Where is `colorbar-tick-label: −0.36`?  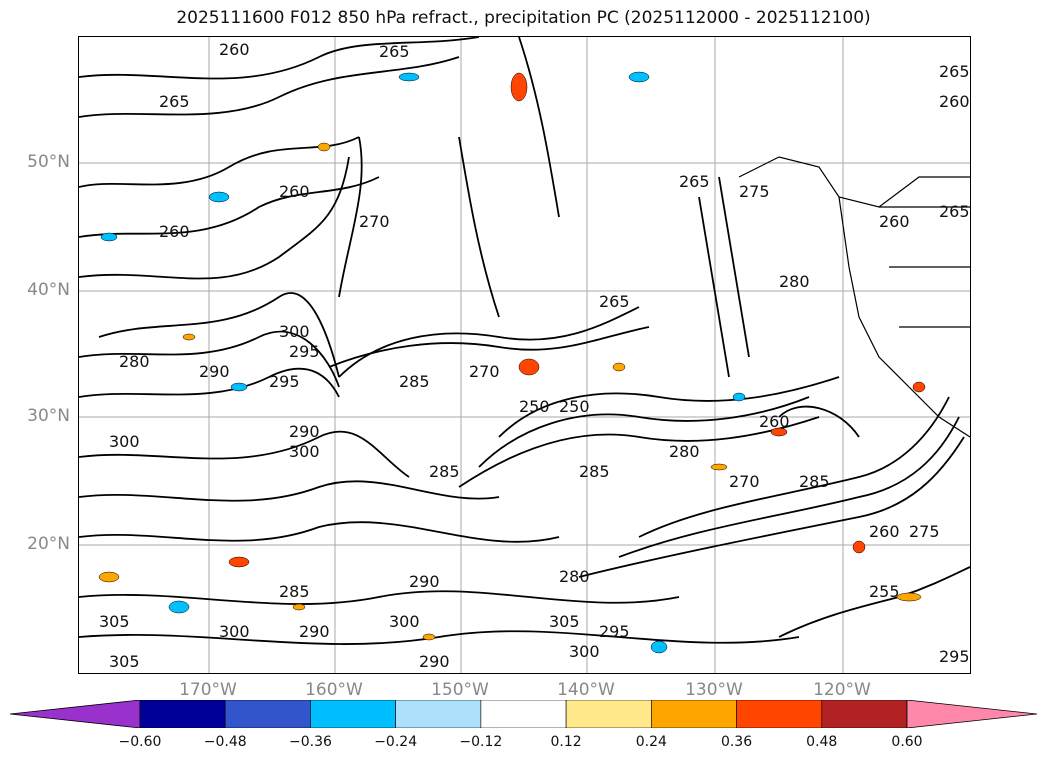
colorbar-tick-label: −0.36 is located at coordinates (310, 742).